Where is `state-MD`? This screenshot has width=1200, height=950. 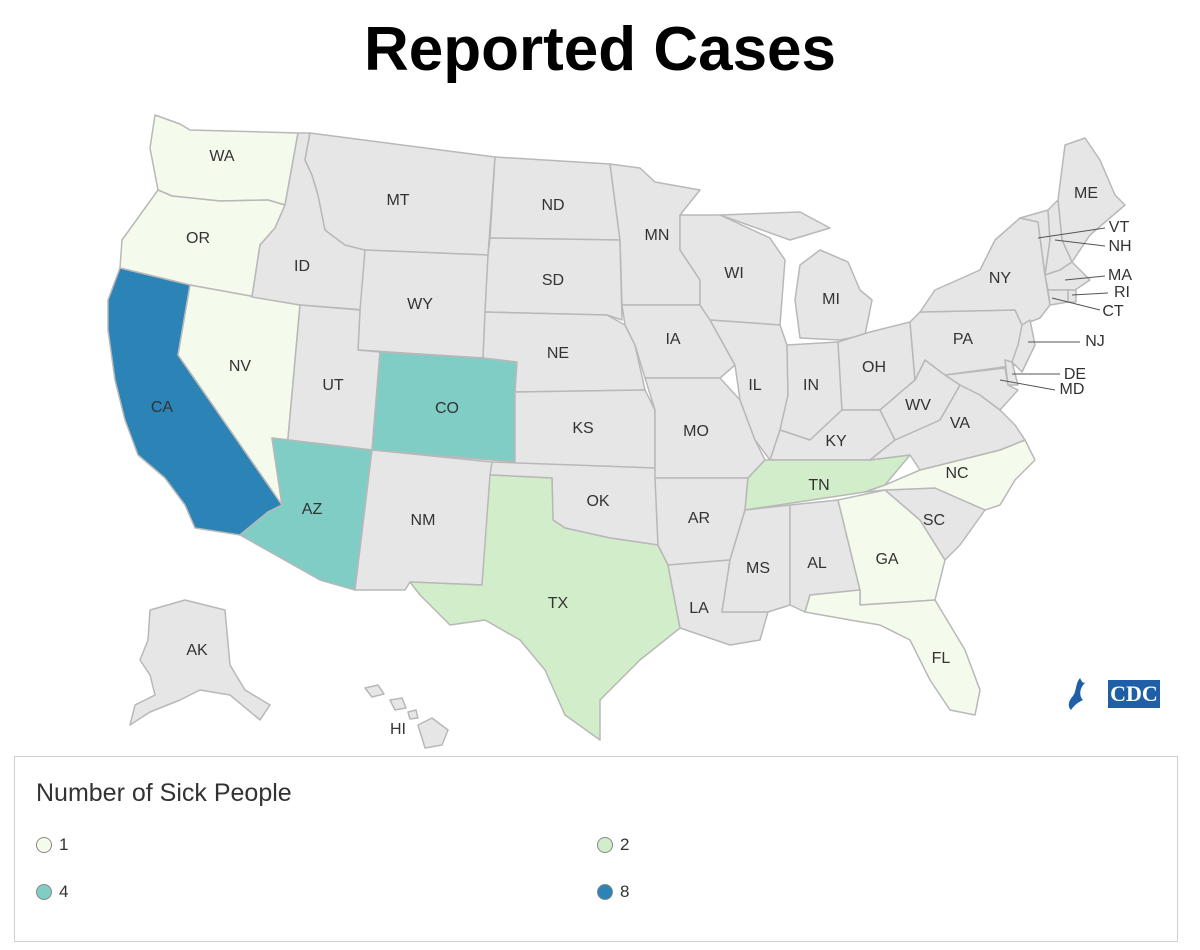
state-MD is located at coordinates (981, 389).